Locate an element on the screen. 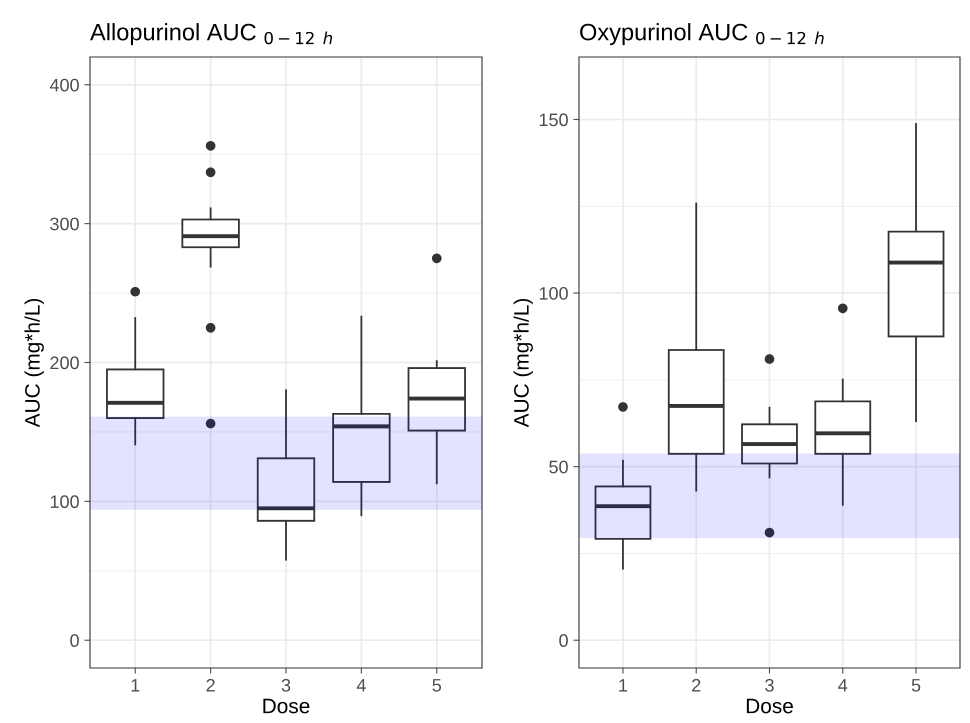 This screenshot has width=970, height=723. chart-title: Oxypurinol AUC $_{0−12 h}$ is located at coordinates (702, 34).